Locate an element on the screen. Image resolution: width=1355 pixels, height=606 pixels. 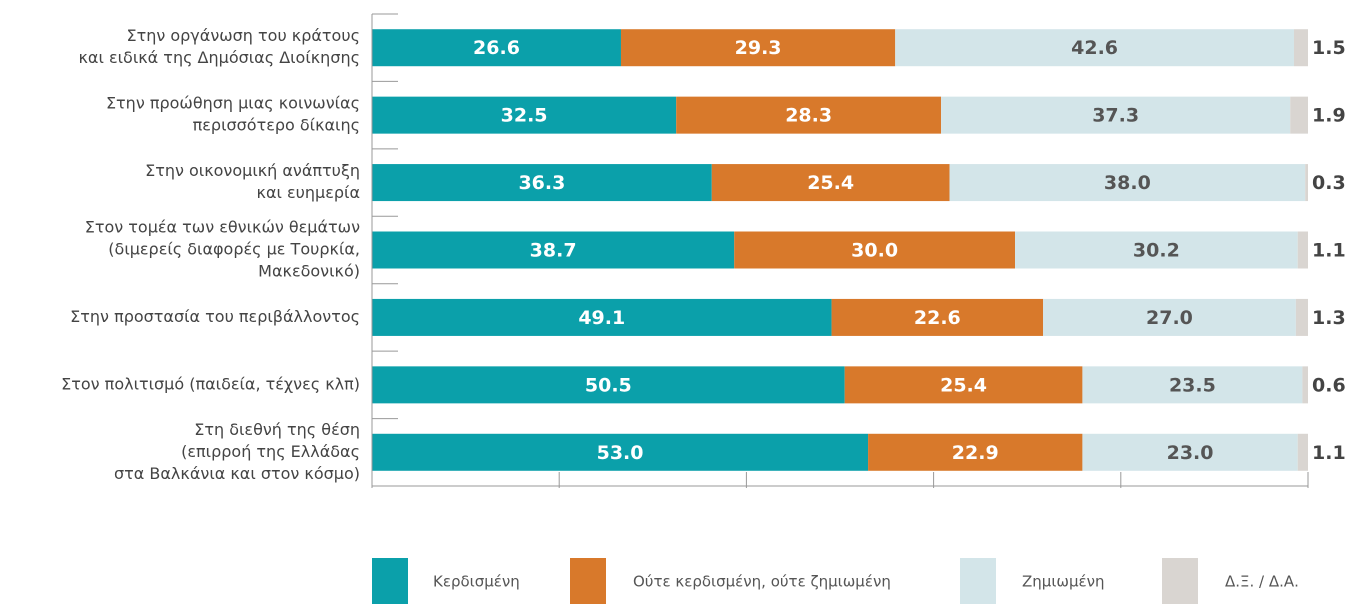
value-label: 32.5 is located at coordinates (524, 116).